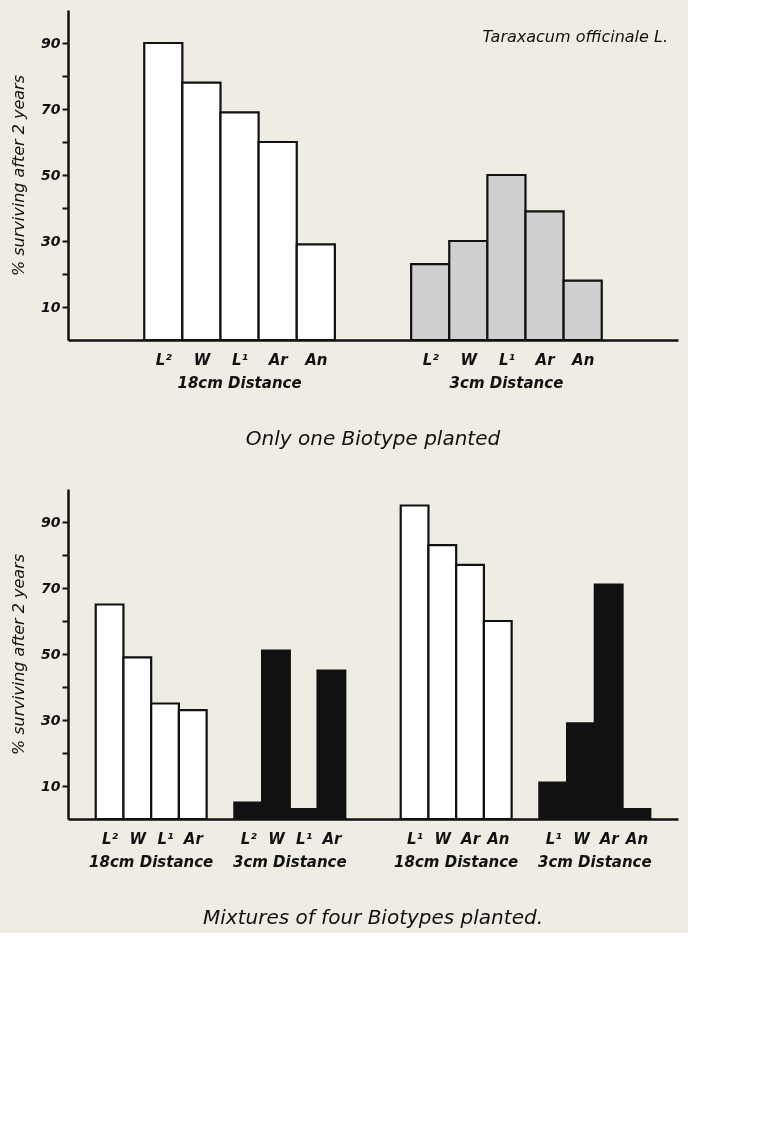 The width and height of the screenshot is (759, 1127). I want to click on text: Mixtures of four Biotypes planted., so click(373, 917).